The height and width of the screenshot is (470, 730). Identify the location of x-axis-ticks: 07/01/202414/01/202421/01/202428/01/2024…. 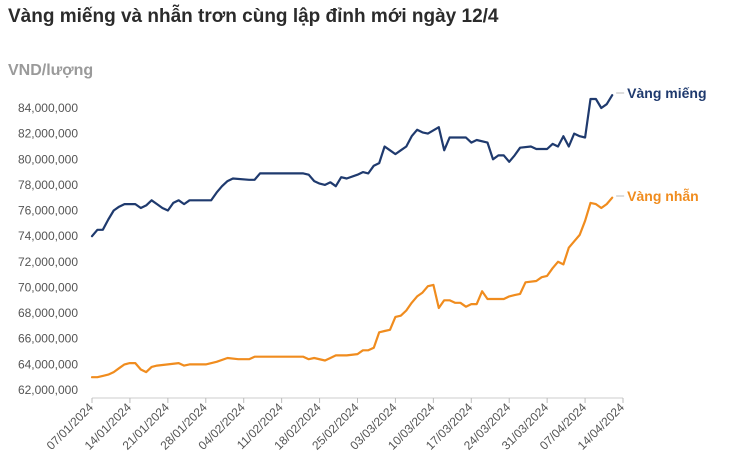
(335, 425).